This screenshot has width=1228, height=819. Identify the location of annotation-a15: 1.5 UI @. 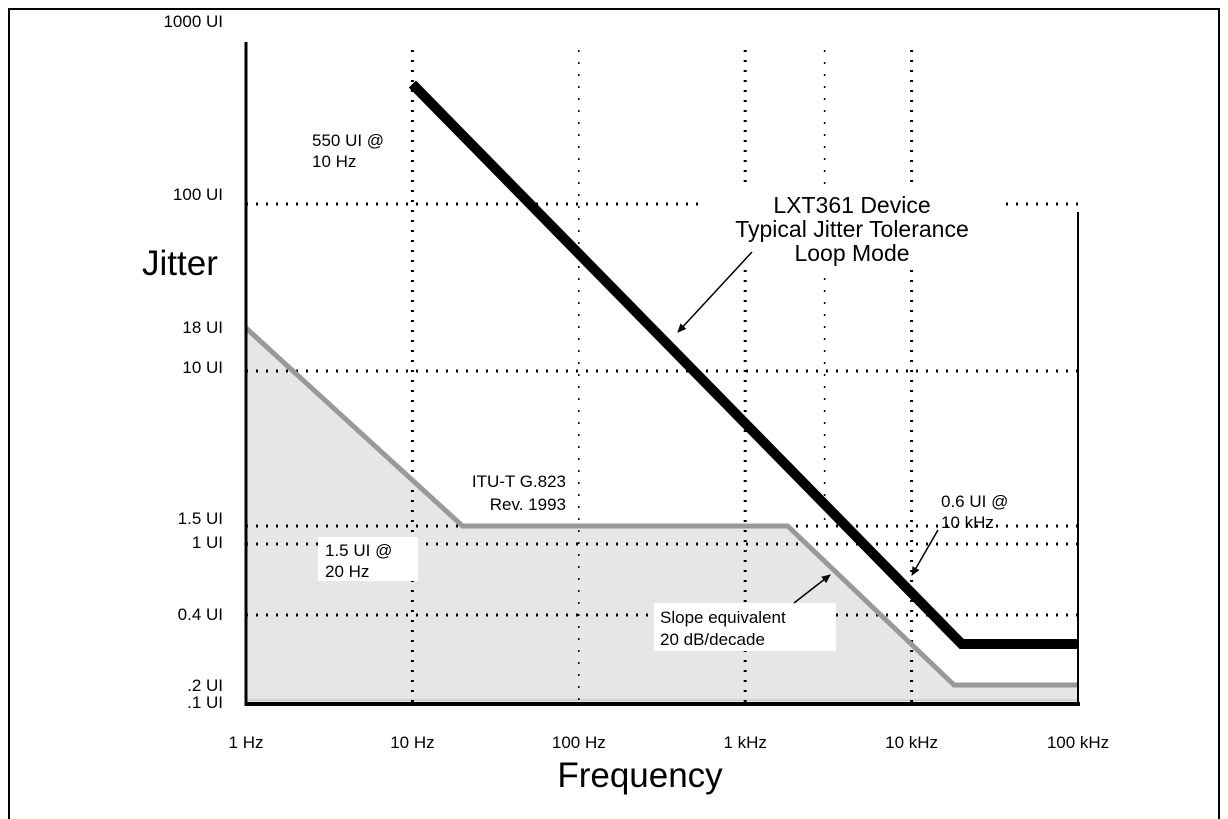
(358, 550).